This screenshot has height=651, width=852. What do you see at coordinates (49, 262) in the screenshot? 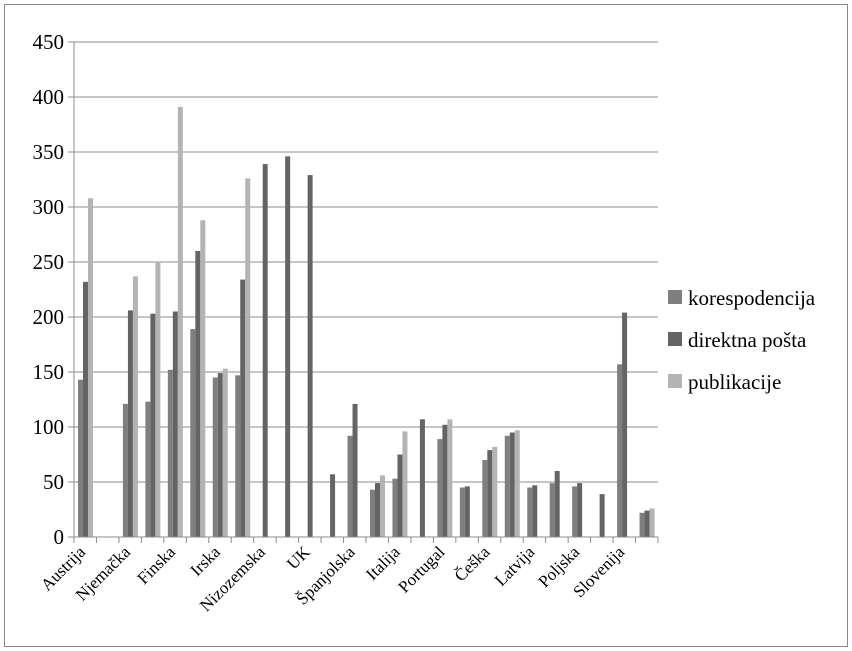
I see `y-tick-label: 250` at bounding box center [49, 262].